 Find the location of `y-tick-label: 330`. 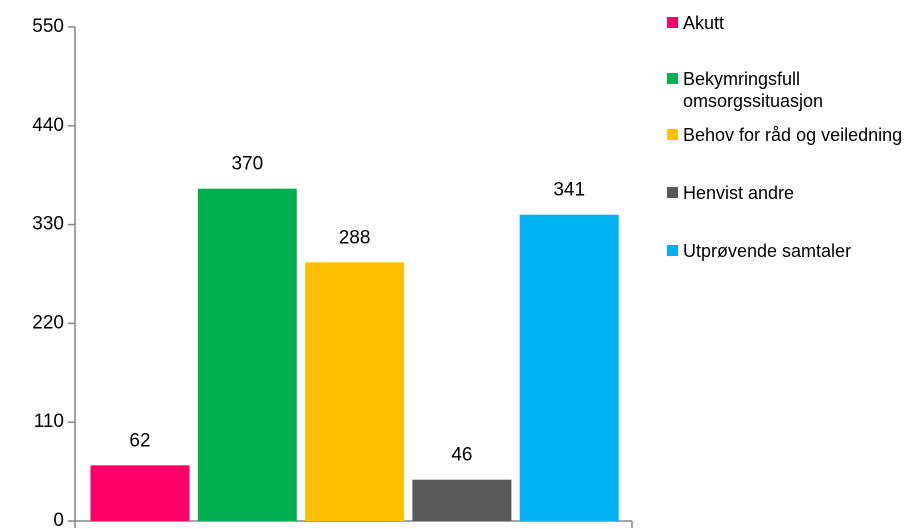

y-tick-label: 330 is located at coordinates (48, 224).